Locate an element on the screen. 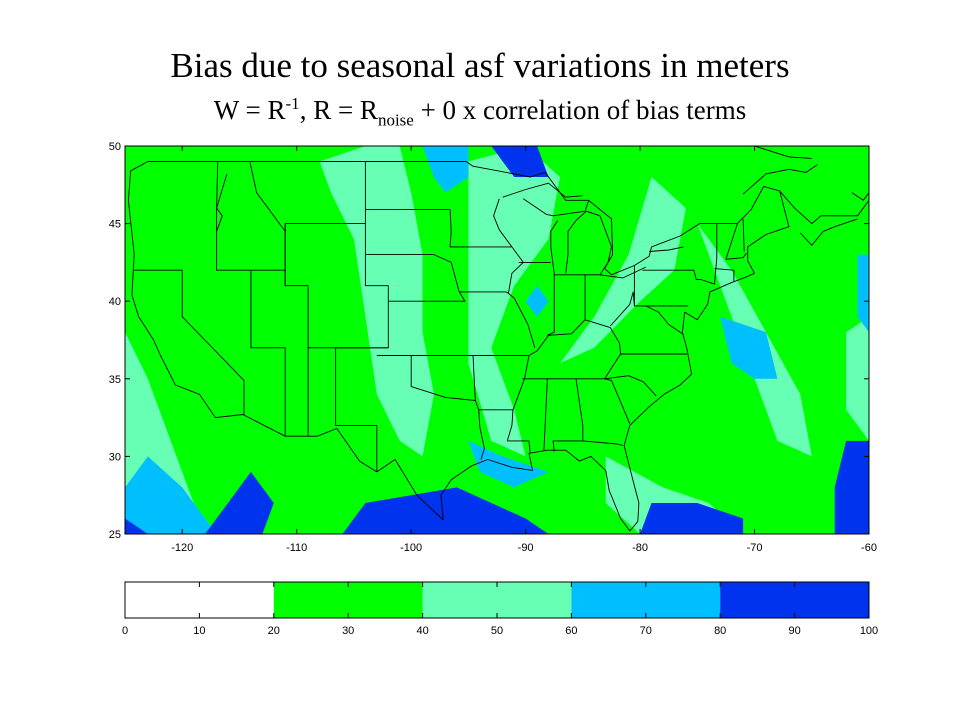  colorbar-tick-label: 0 is located at coordinates (125, 631).